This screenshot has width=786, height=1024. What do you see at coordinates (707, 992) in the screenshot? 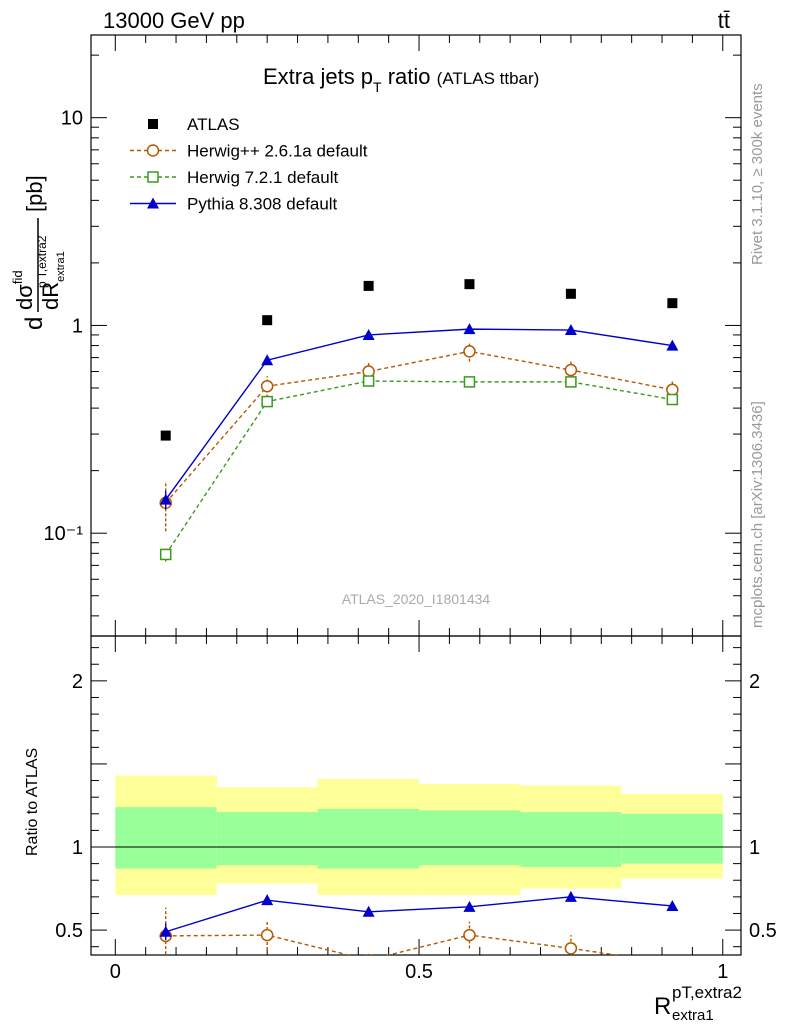
I see `svg-text: pT,extra2` at bounding box center [707, 992].